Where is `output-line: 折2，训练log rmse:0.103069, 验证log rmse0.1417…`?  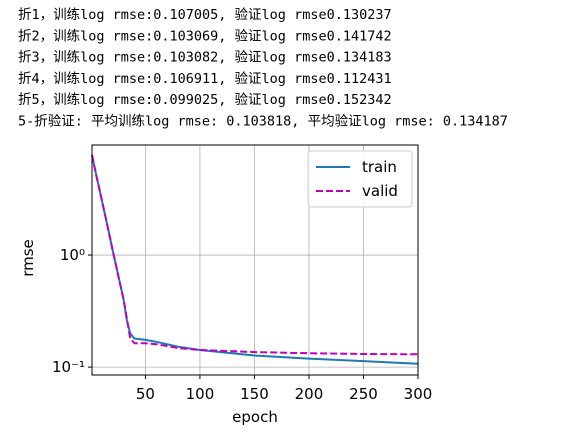 output-line: 折2，训练log rmse:0.103069, 验证log rmse0.1417… is located at coordinates (205, 36).